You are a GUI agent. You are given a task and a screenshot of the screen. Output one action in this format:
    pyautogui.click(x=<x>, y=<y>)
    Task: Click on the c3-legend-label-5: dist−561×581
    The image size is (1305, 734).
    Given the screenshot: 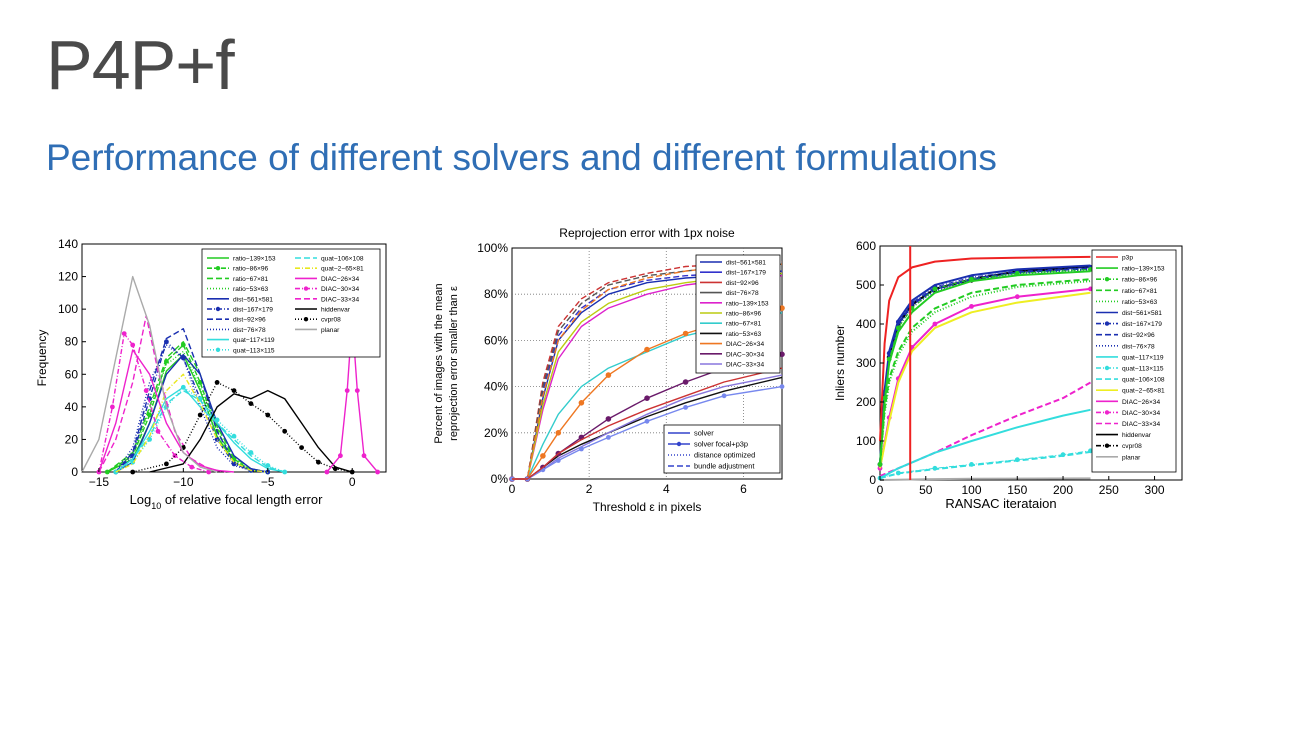 What is the action you would take?
    pyautogui.click(x=1142, y=313)
    